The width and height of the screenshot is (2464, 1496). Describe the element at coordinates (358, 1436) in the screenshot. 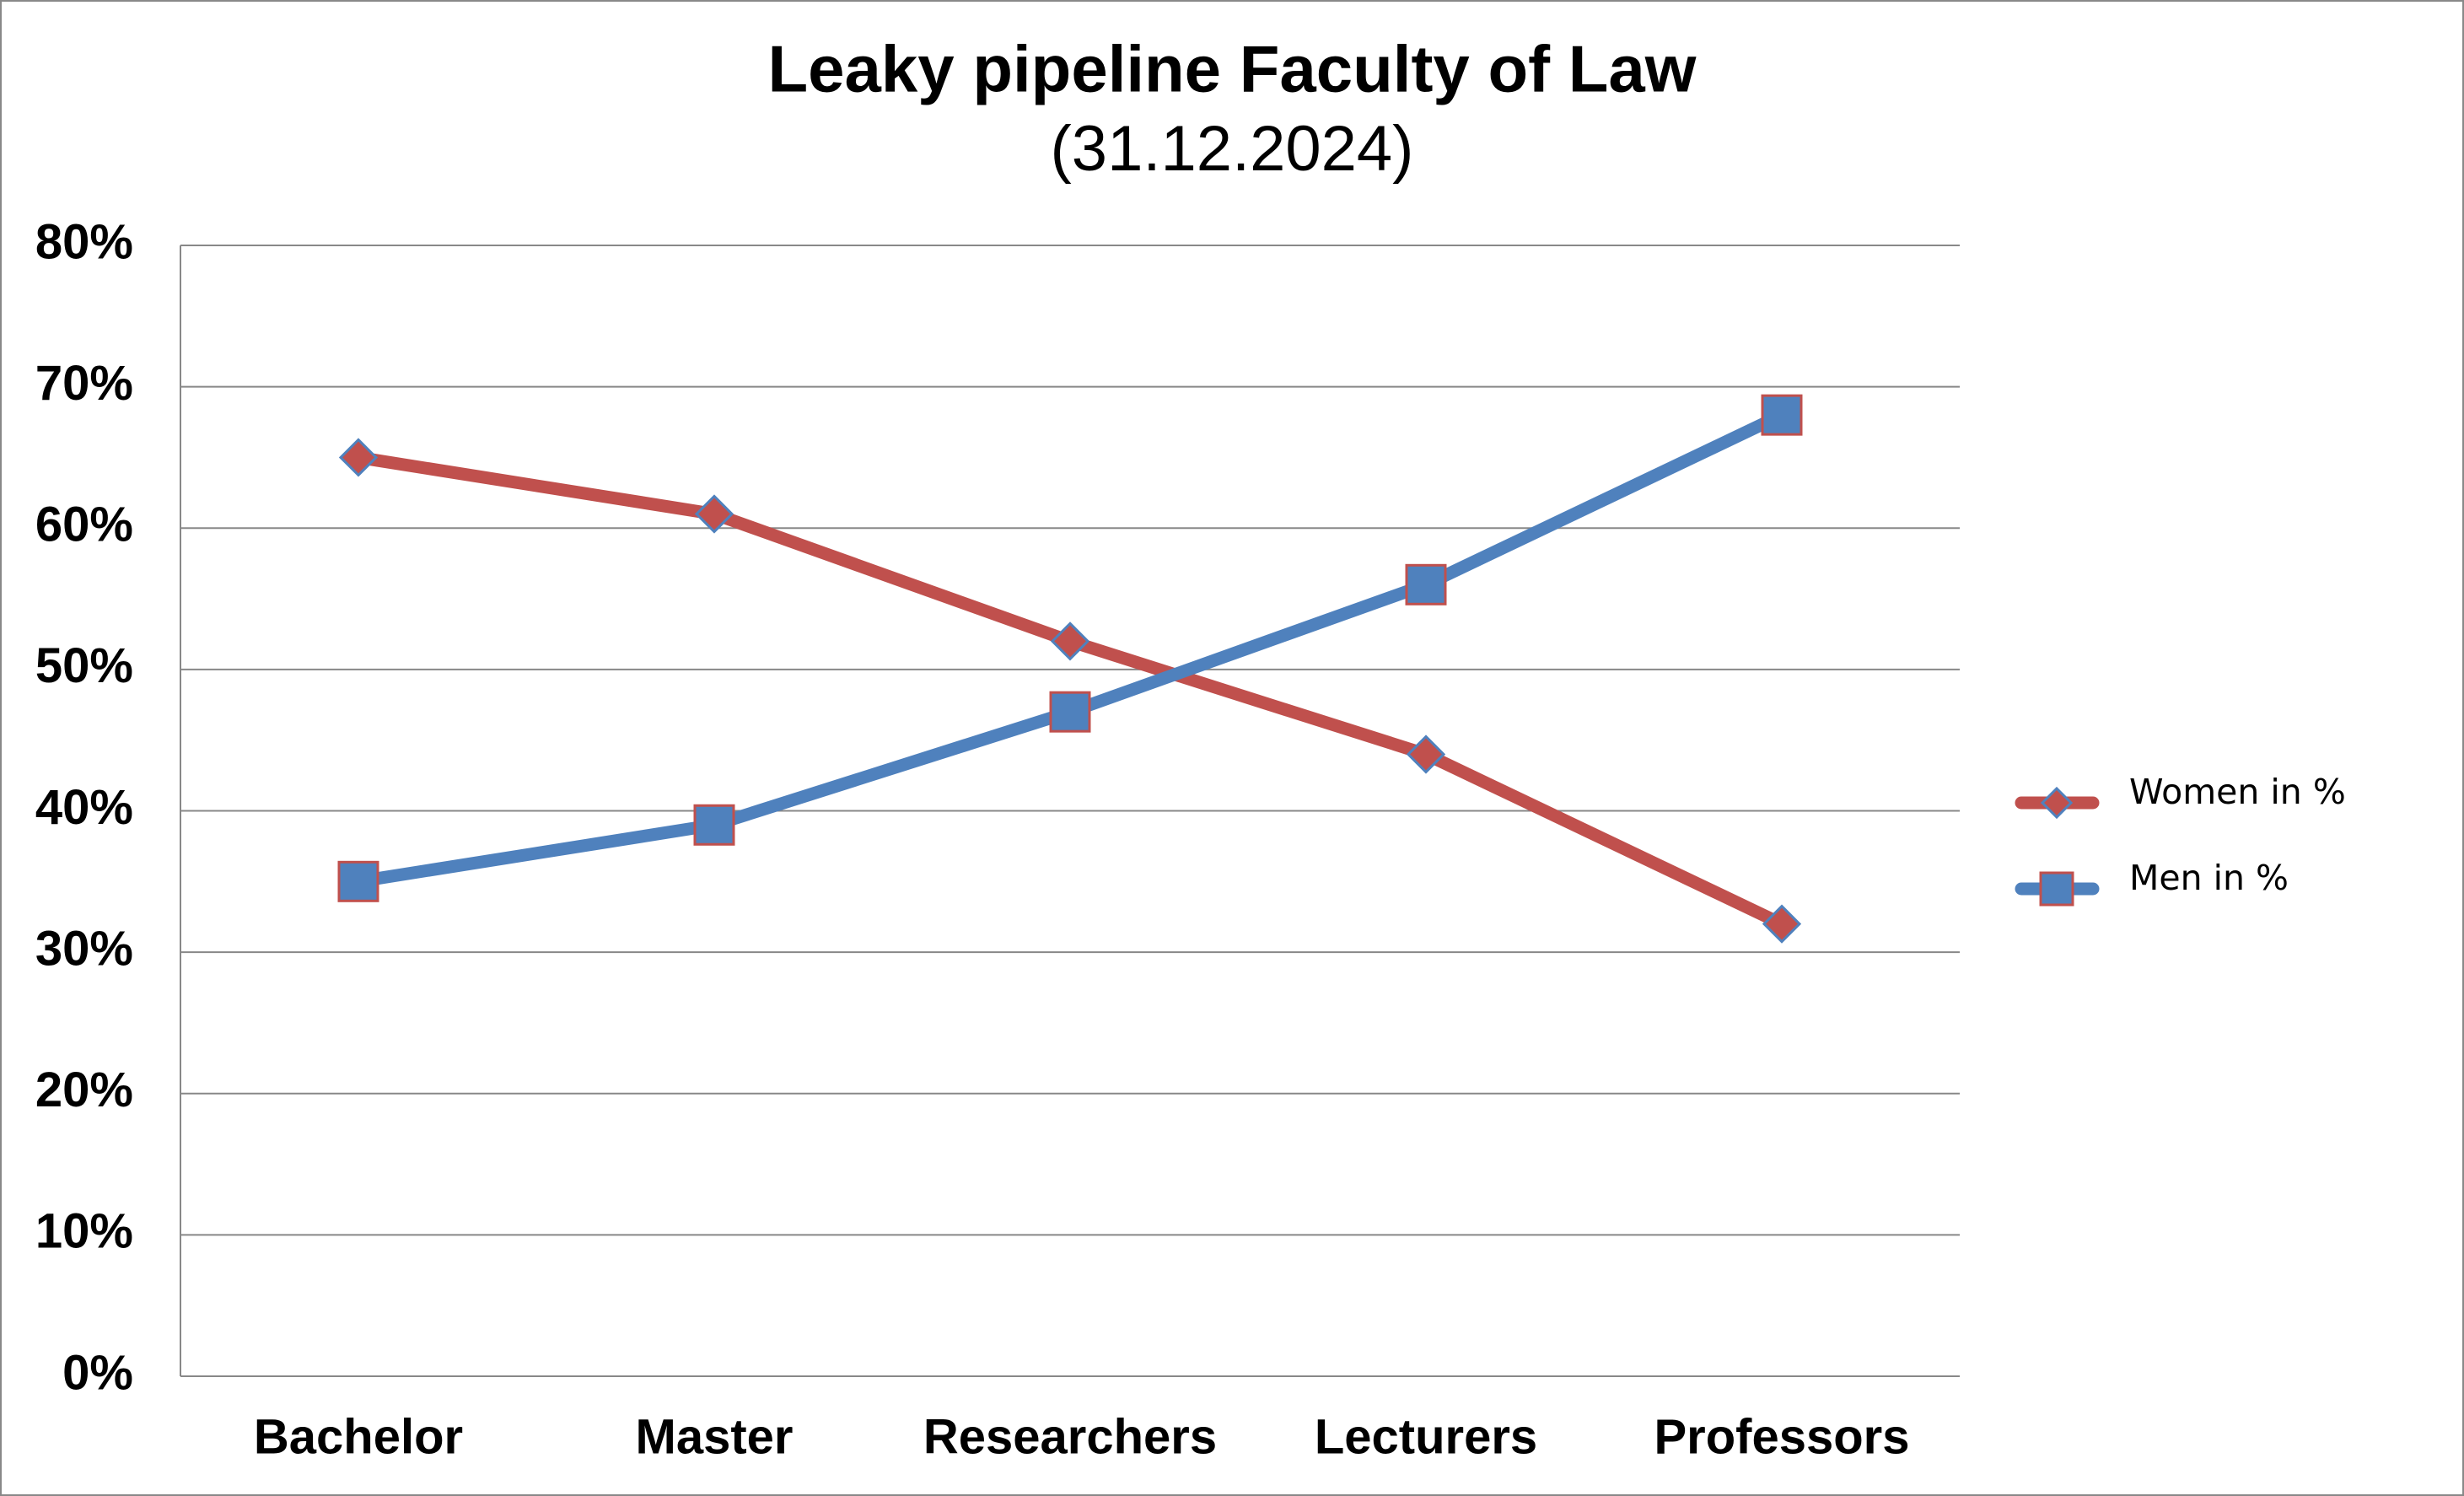

I see `x-tick-label: Bachelor` at that location.